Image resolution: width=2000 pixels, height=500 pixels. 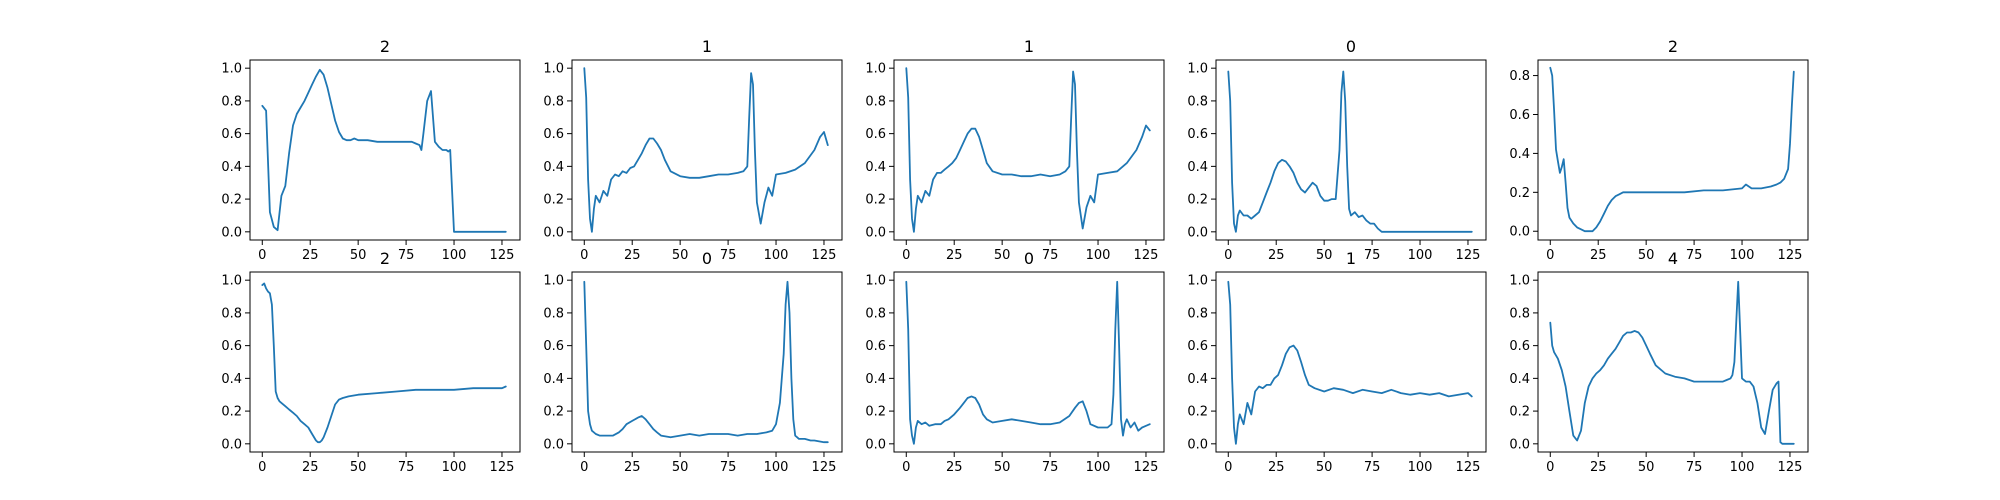 I want to click on subplot-9: 1 0 25 50 75 100 125 0.0 0.2 0.4 0.6 0.8 1.0, so click(x=1337, y=362).